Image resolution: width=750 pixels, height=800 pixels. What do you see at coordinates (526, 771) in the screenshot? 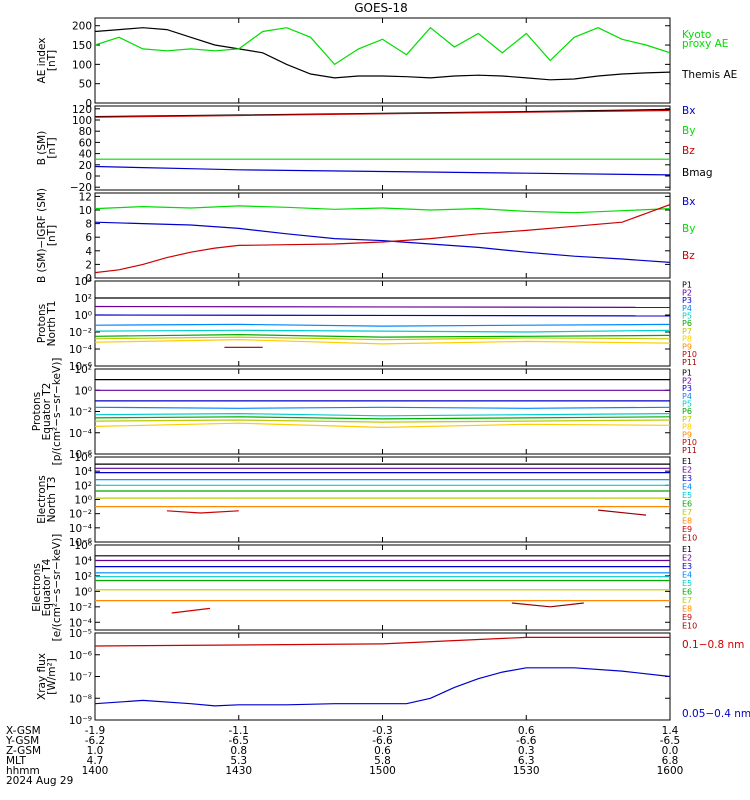
I see `footer-value: 1530` at bounding box center [526, 771].